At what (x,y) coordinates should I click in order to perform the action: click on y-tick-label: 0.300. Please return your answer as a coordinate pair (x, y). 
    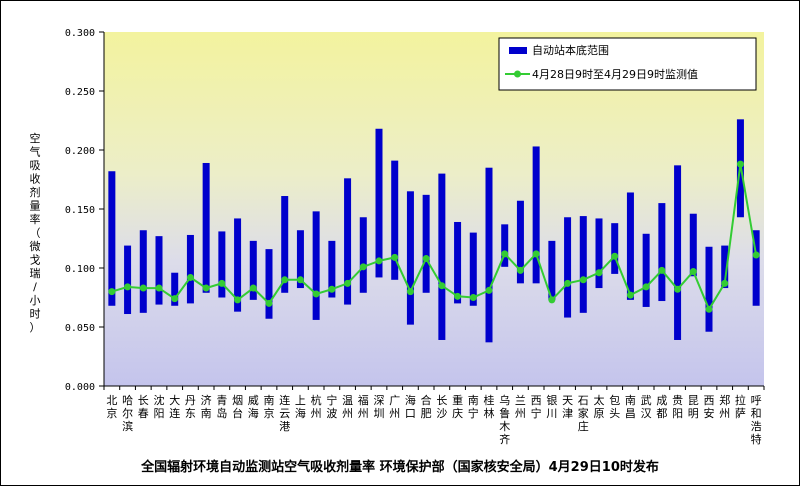
    Looking at the image, I should click on (80, 33).